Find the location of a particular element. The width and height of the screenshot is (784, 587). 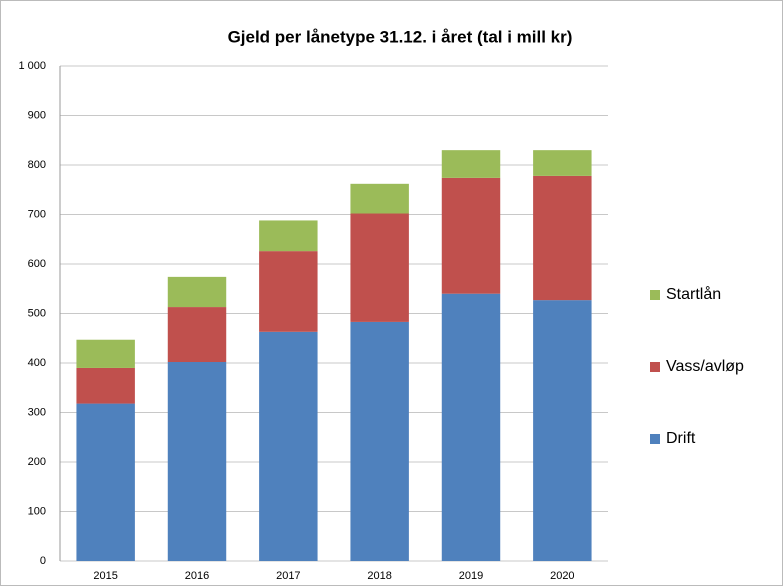

y-tick-label: 700 is located at coordinates (37, 214).